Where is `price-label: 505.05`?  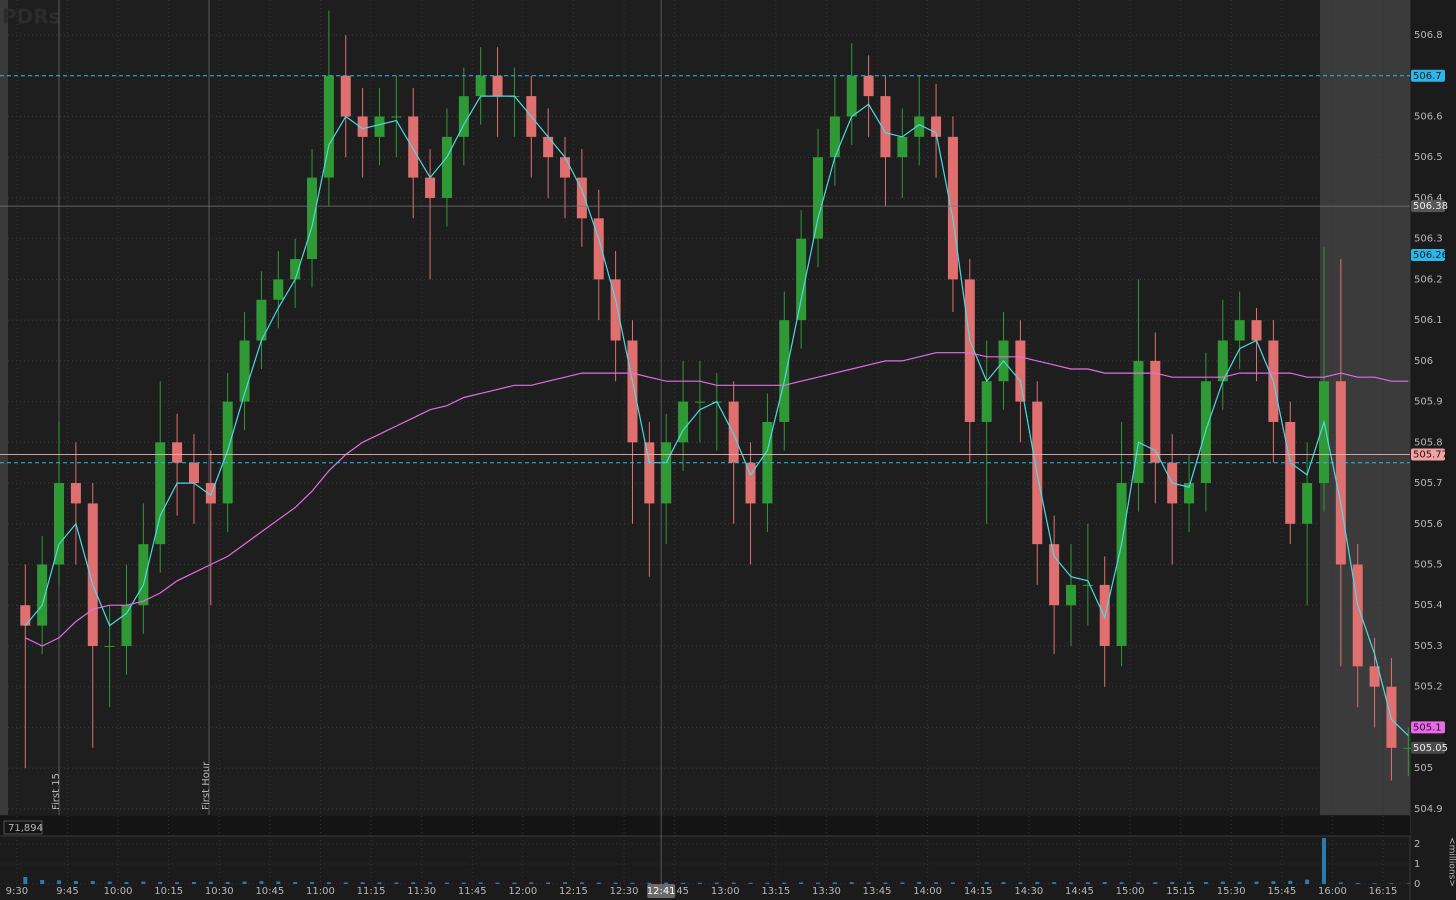 price-label: 505.05 is located at coordinates (1430, 748).